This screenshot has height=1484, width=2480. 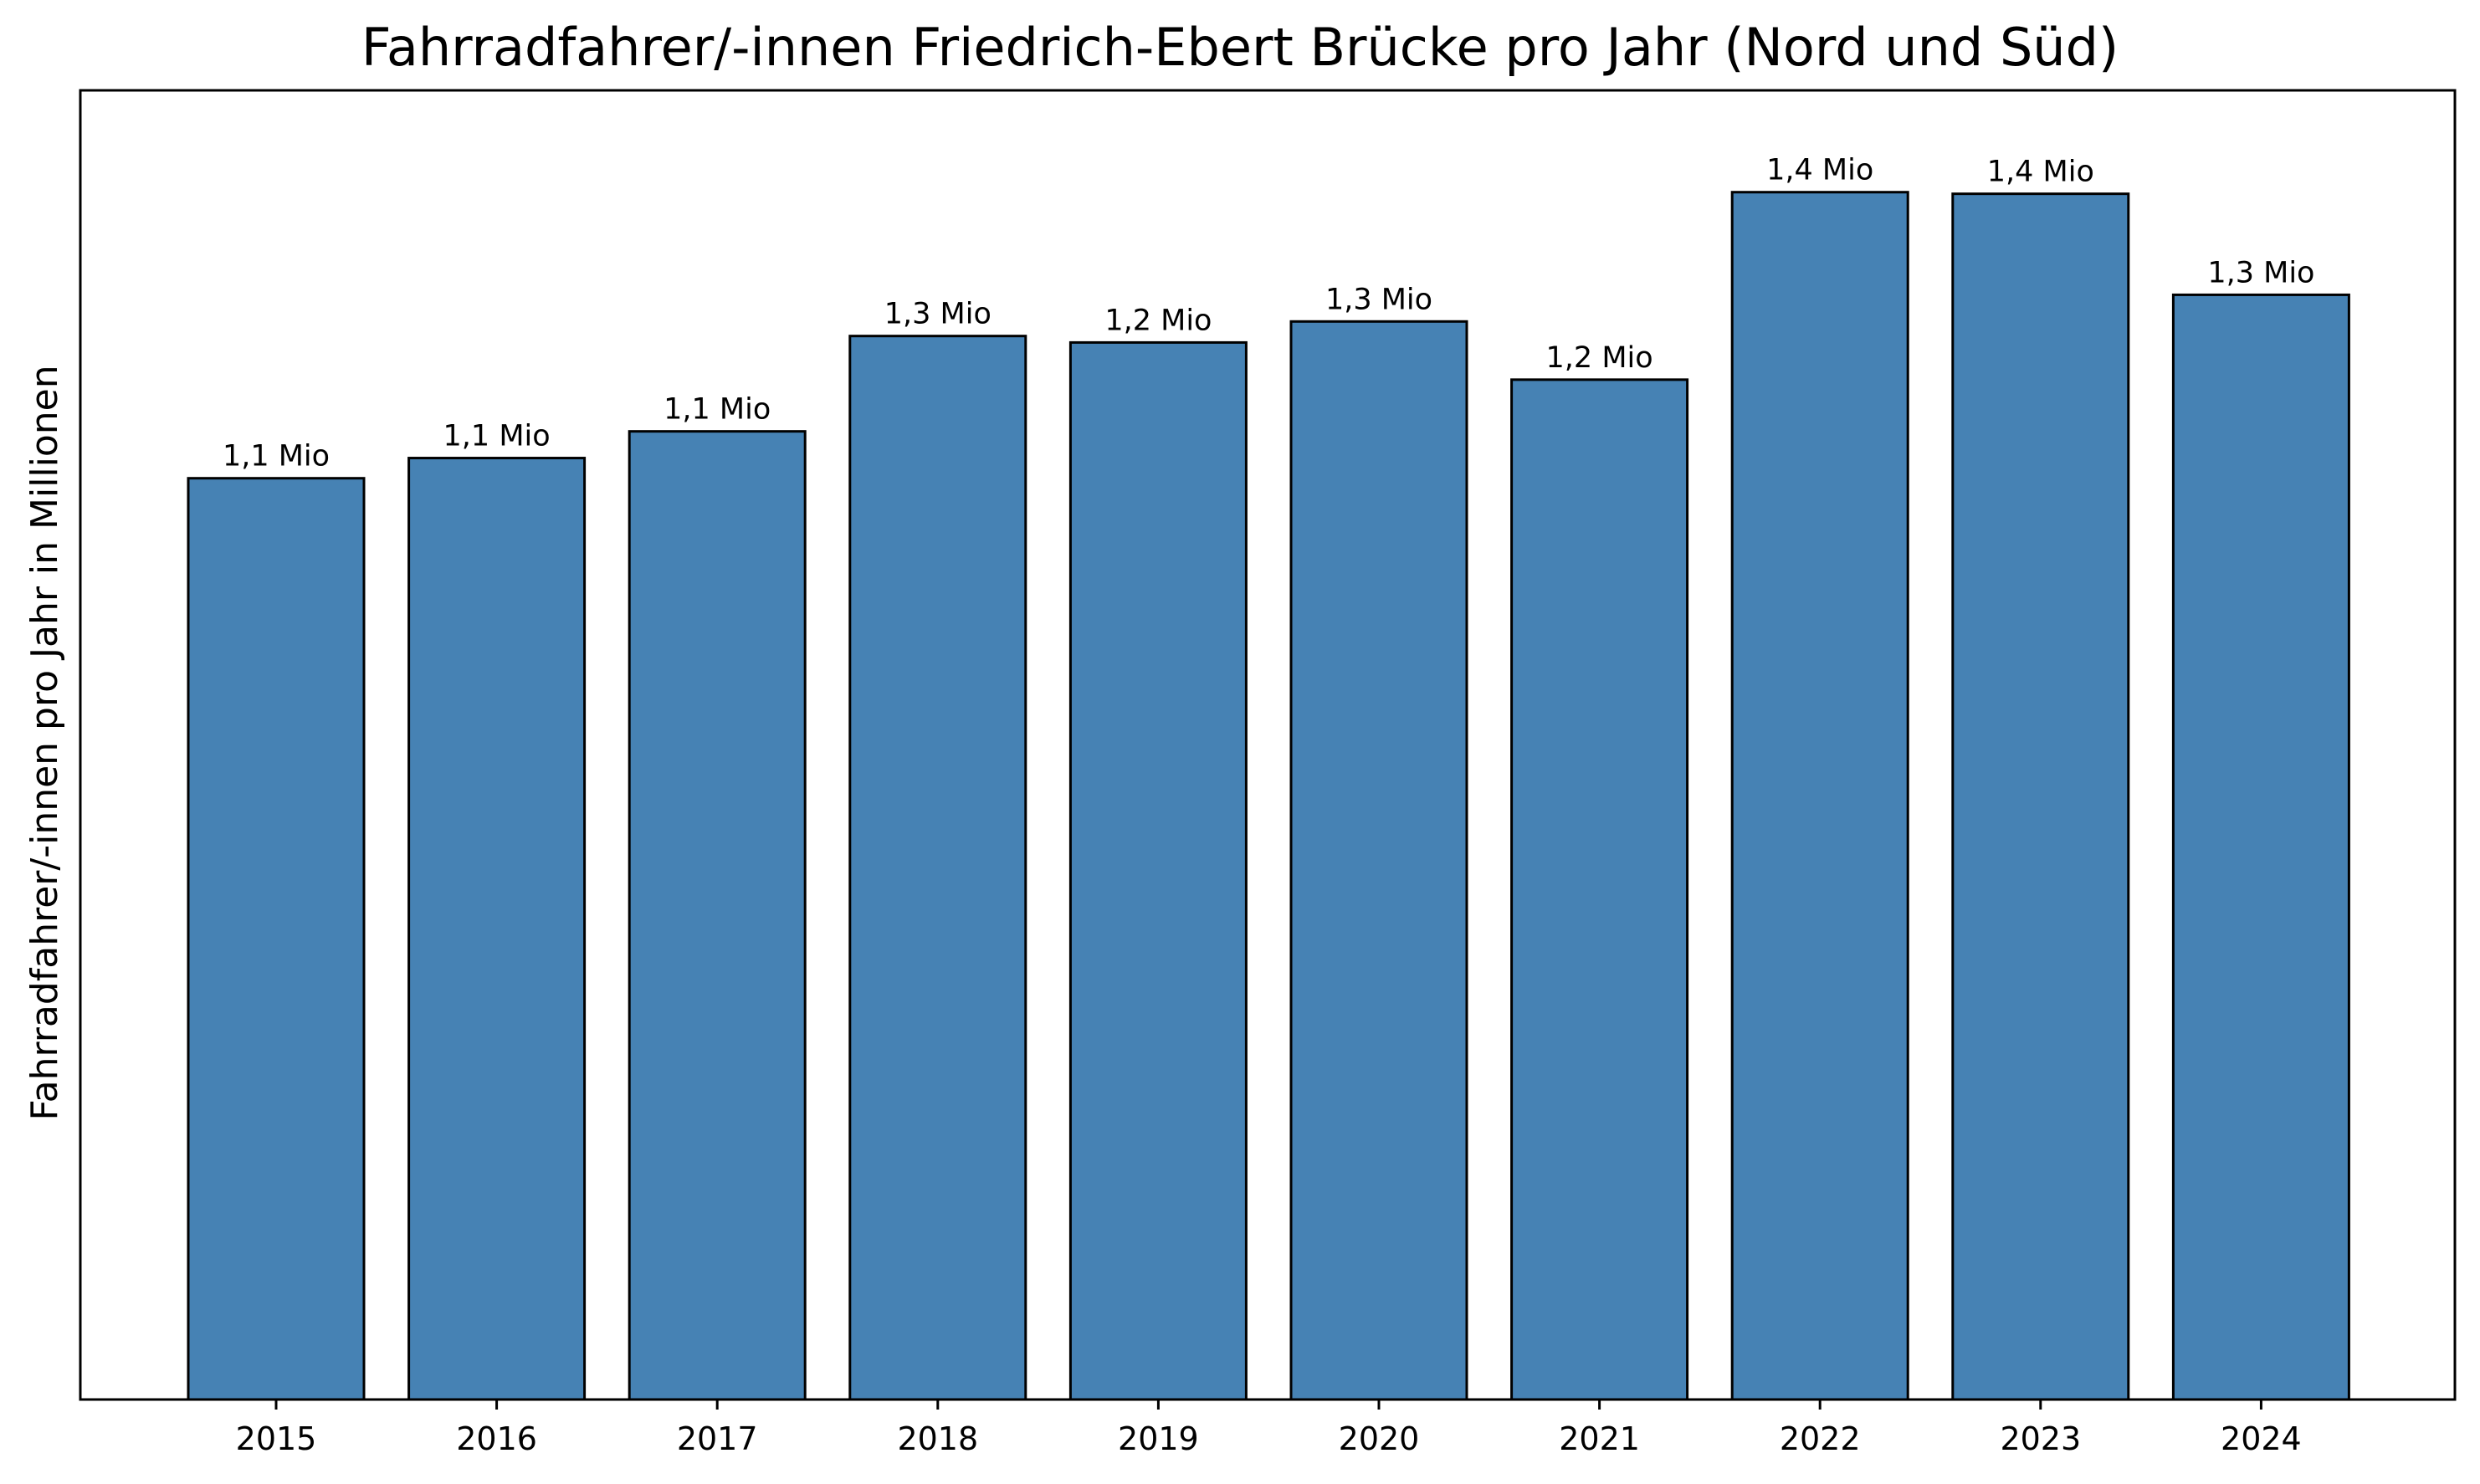 What do you see at coordinates (937, 868) in the screenshot?
I see `bar-2018` at bounding box center [937, 868].